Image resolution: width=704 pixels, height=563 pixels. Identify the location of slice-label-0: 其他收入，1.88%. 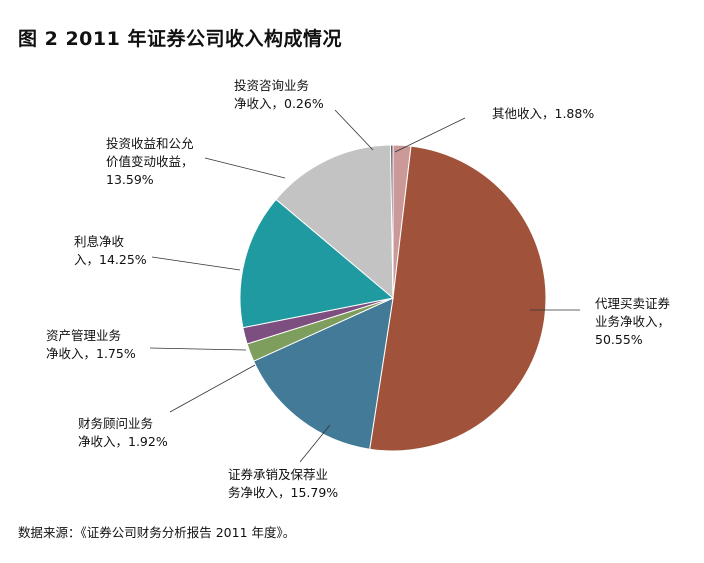
(543, 113).